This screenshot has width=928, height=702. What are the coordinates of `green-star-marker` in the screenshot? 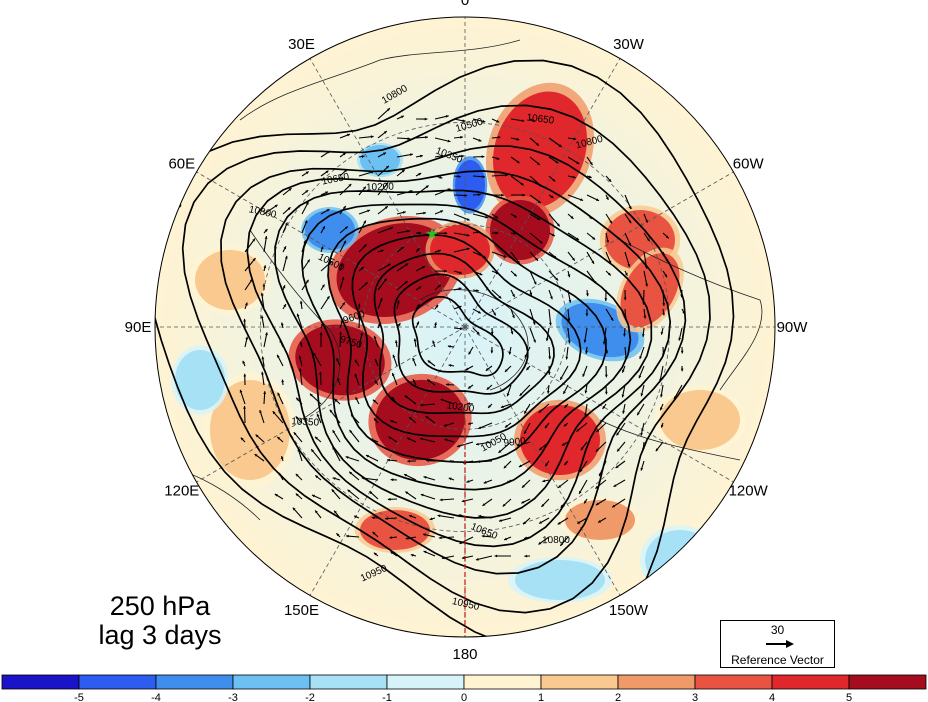 It's located at (432, 233).